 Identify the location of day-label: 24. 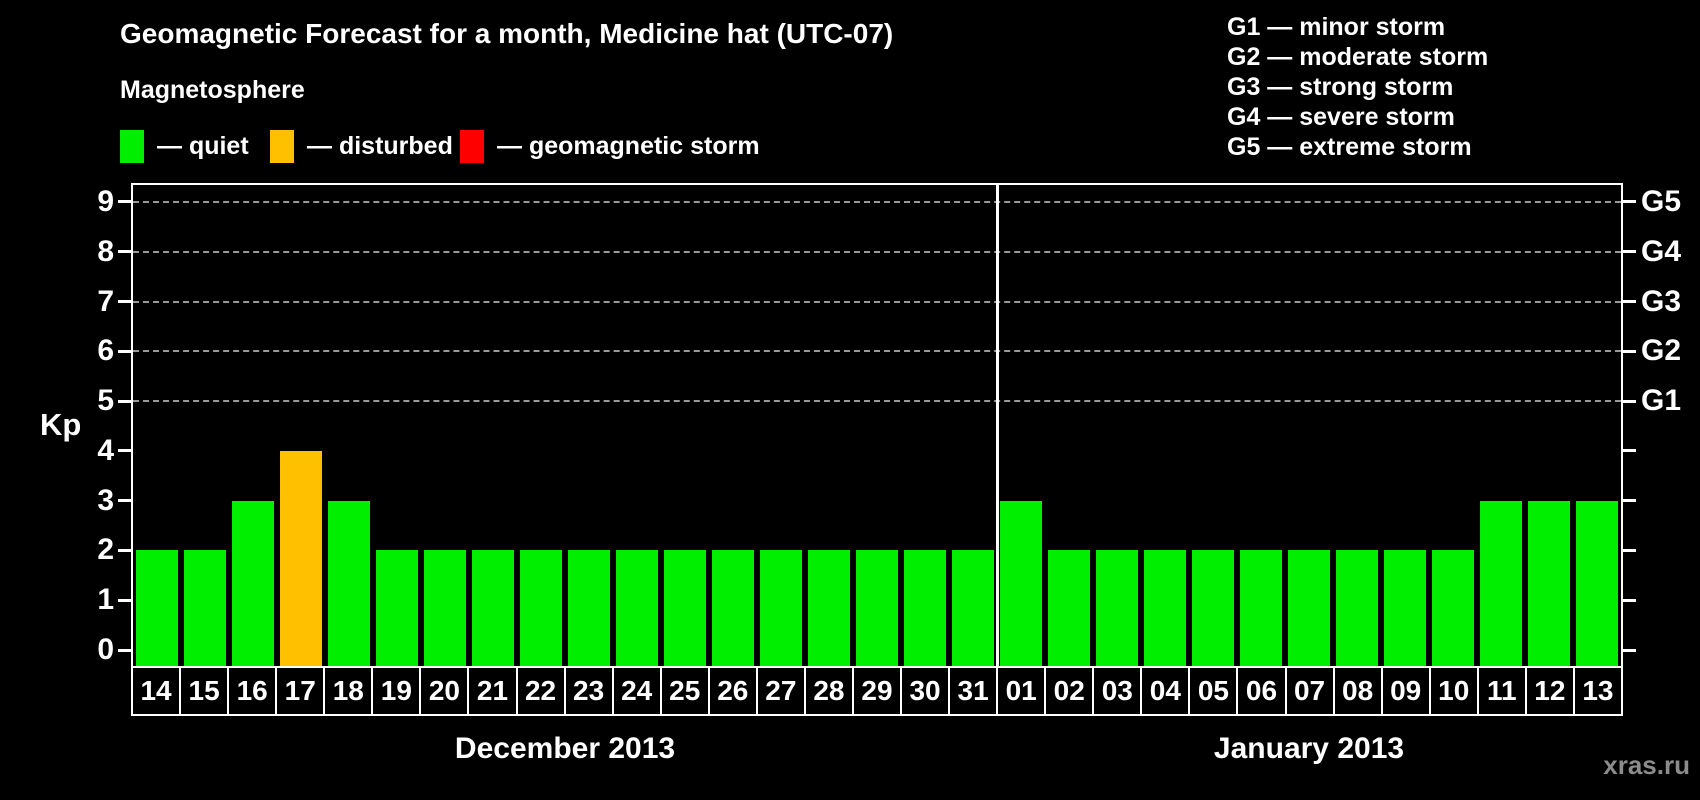
(638, 691).